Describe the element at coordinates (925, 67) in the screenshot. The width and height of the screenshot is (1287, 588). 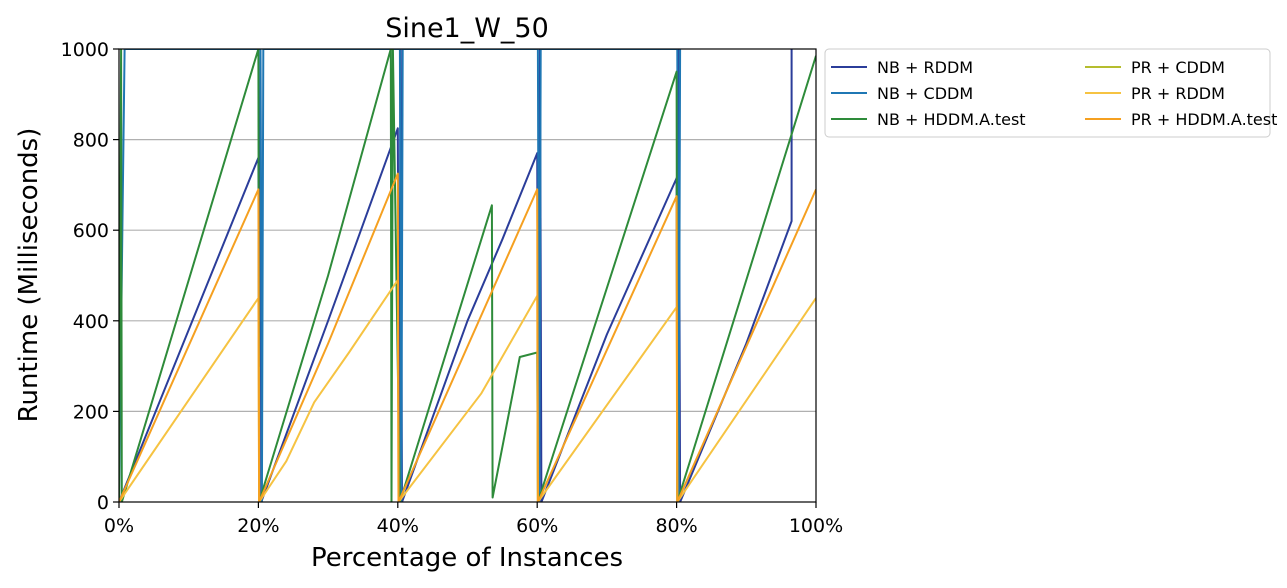
I see `legend-label: NB + RDDM` at that location.